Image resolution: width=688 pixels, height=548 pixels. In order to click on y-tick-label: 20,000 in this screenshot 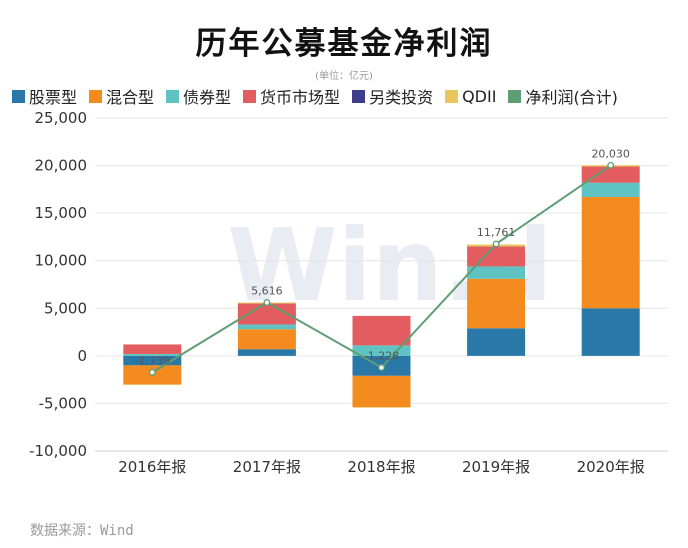, I will do `click(61, 166)`.